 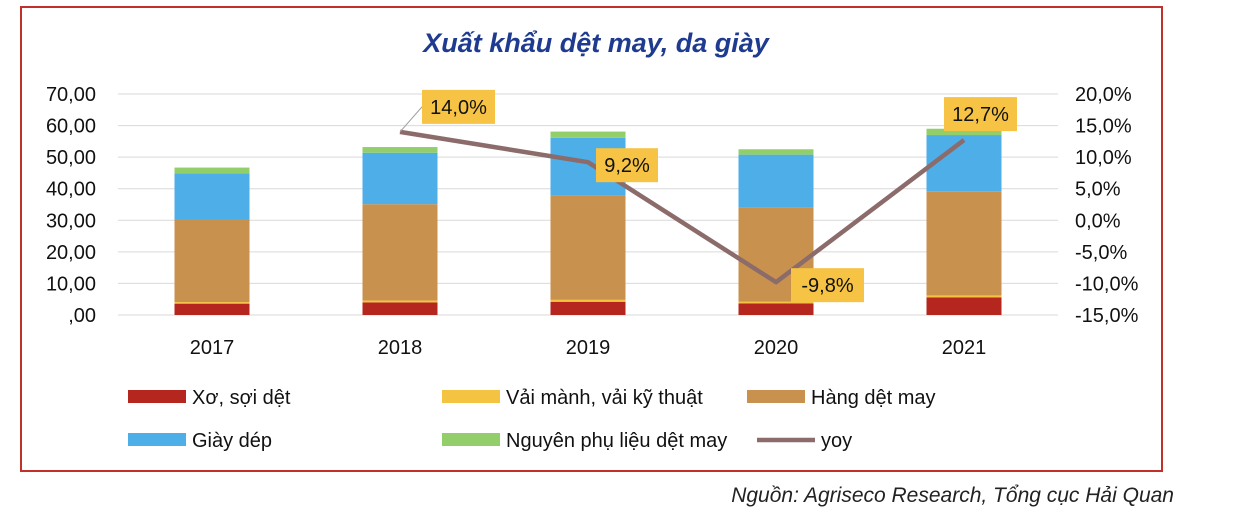 What do you see at coordinates (873, 398) in the screenshot?
I see `legend-label: Hàng dệt may` at bounding box center [873, 398].